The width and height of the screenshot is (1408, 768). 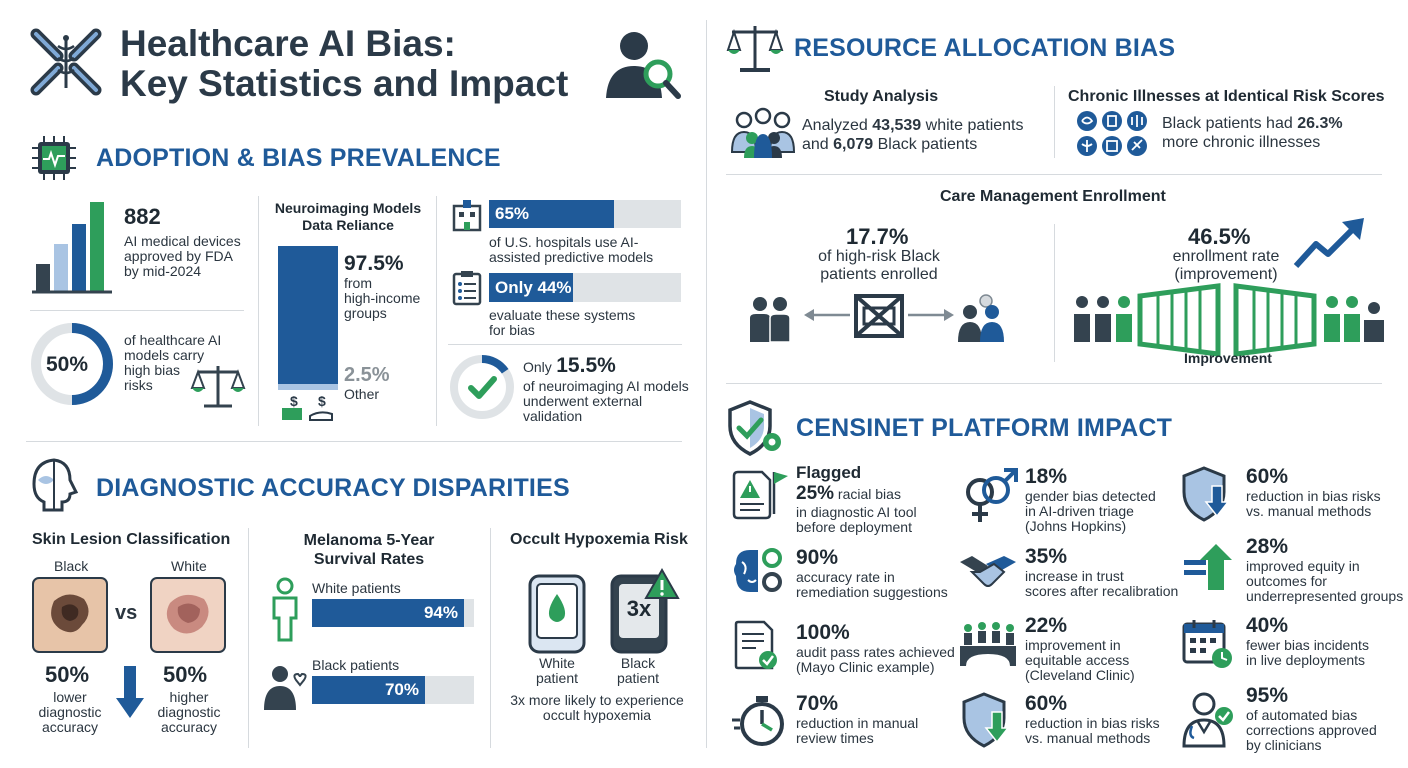 What do you see at coordinates (307, 407) in the screenshot?
I see `money-hand-icon: $ $` at bounding box center [307, 407].